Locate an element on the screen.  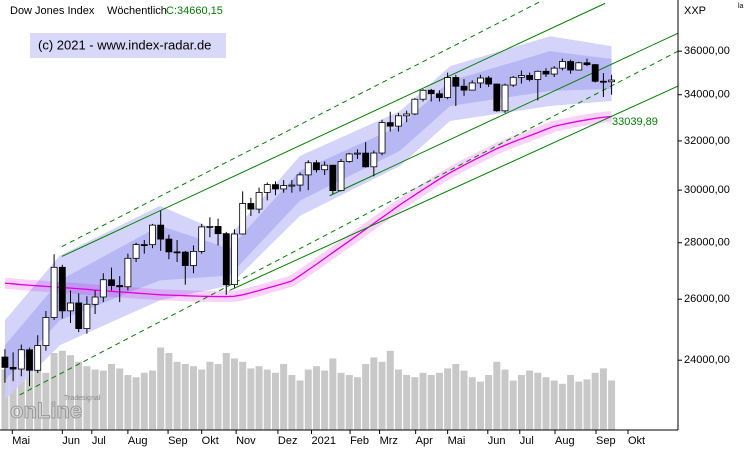
x-tick-label: Mai is located at coordinates (21, 441).